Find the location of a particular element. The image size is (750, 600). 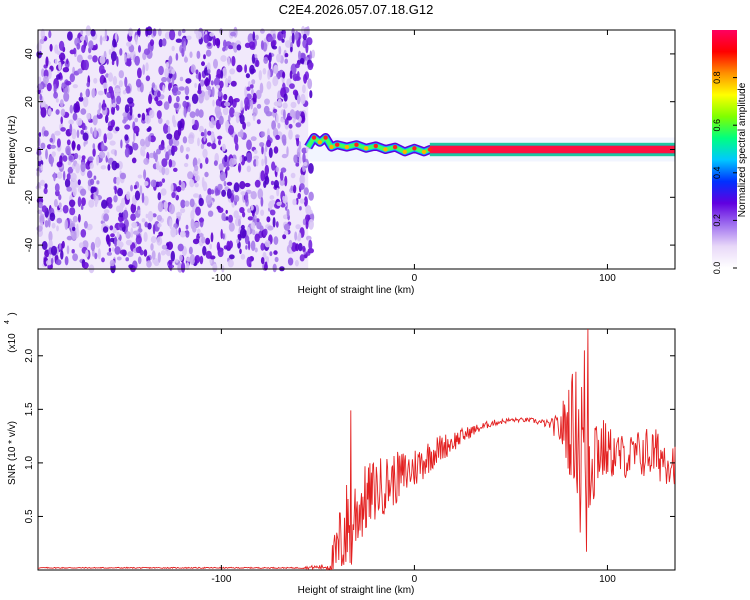

y-tick-label: 20 is located at coordinates (29, 102).